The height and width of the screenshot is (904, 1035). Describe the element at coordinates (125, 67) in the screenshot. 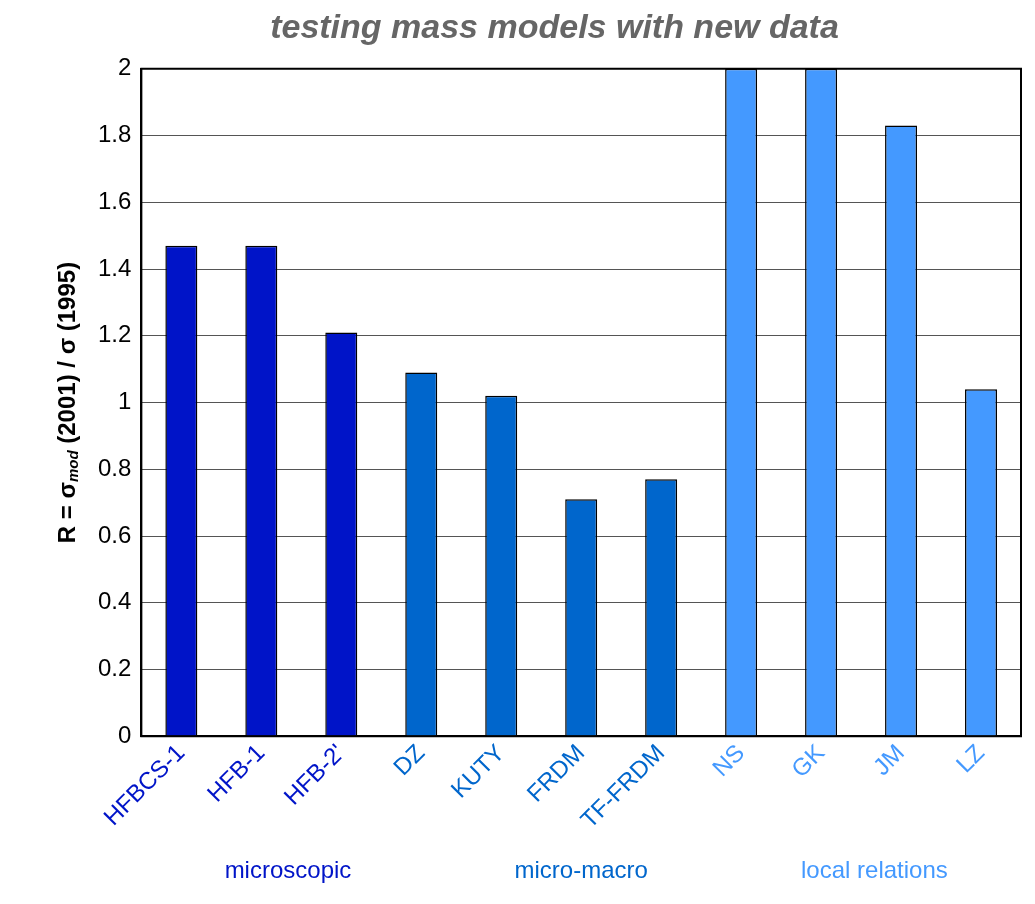

I see `y-tick-label: 2` at that location.